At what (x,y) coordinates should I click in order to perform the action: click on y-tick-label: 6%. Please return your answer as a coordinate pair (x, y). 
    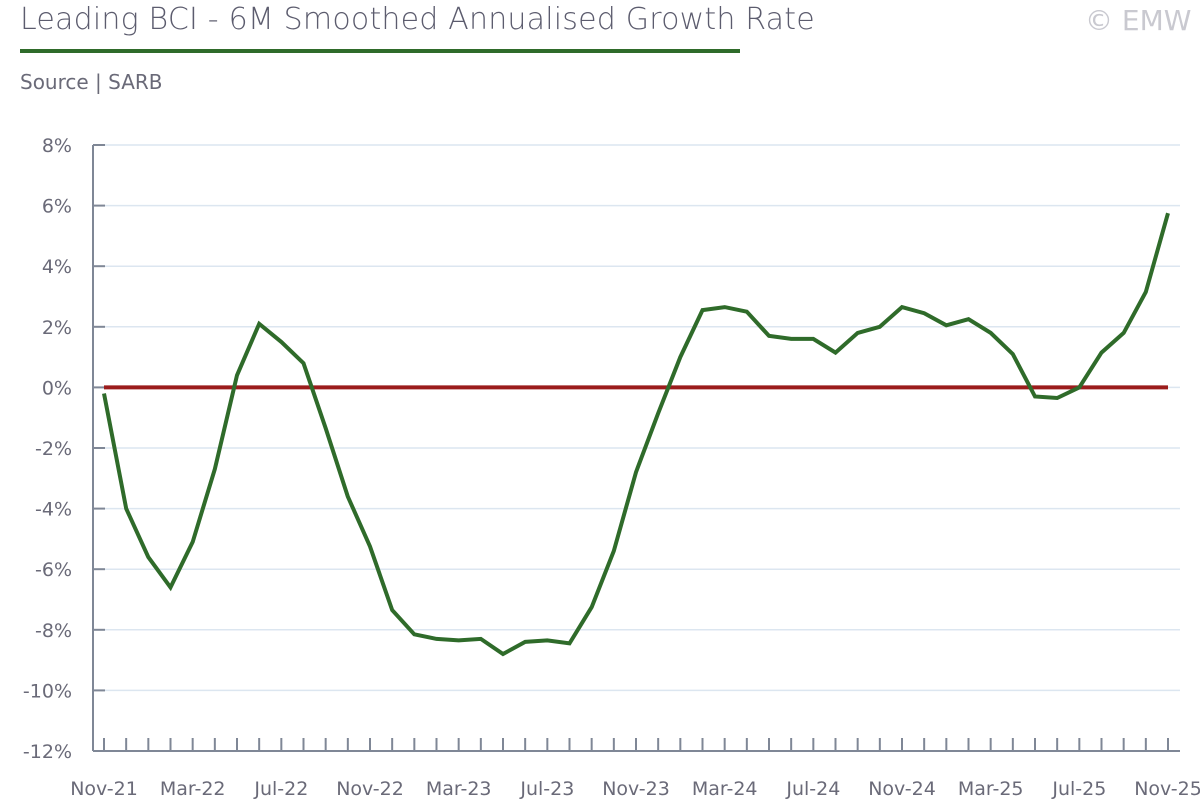
    Looking at the image, I should click on (57, 207).